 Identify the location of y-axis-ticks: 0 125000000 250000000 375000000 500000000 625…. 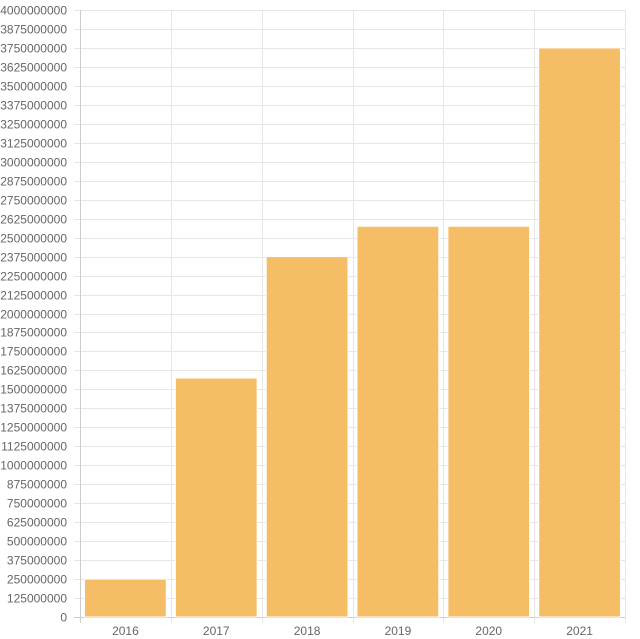
(33, 314).